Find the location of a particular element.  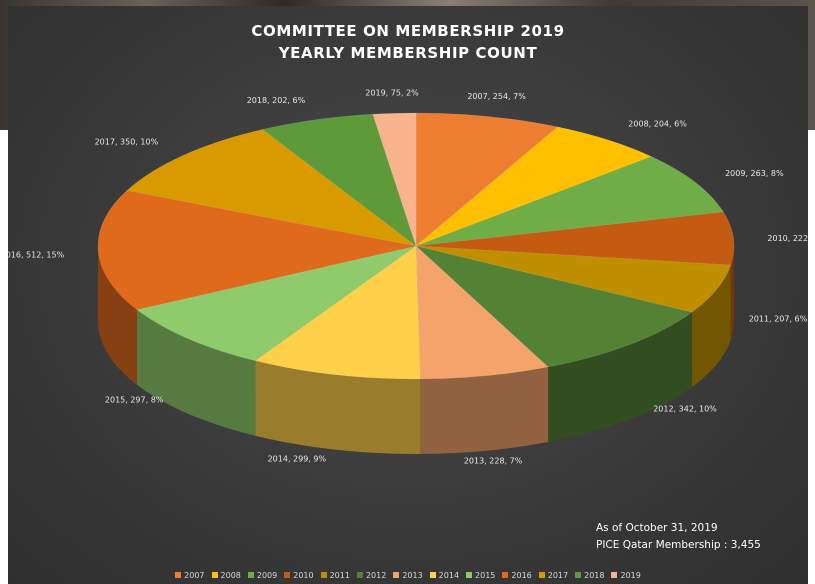

slice-label-2009: 2009, 263, 8% is located at coordinates (754, 173).